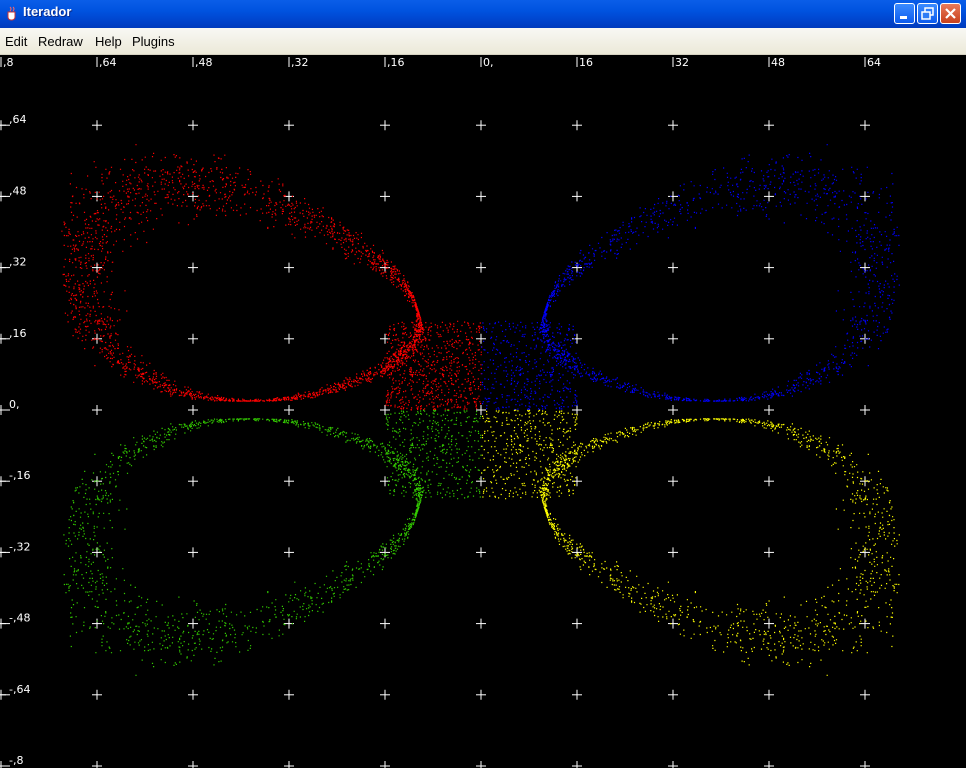 The image size is (966, 768). What do you see at coordinates (14, 404) in the screenshot?
I see `y-tick-label: 0,` at bounding box center [14, 404].